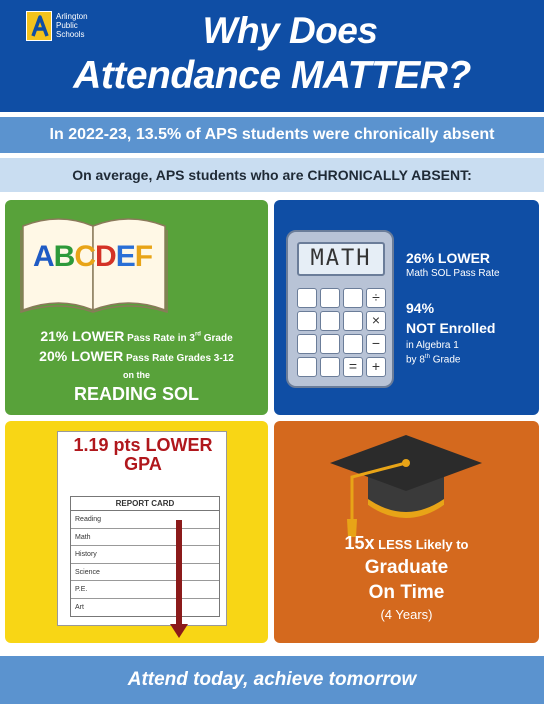 Image resolution: width=544 pixels, height=704 pixels. I want to click on letter-d: D, so click(106, 256).